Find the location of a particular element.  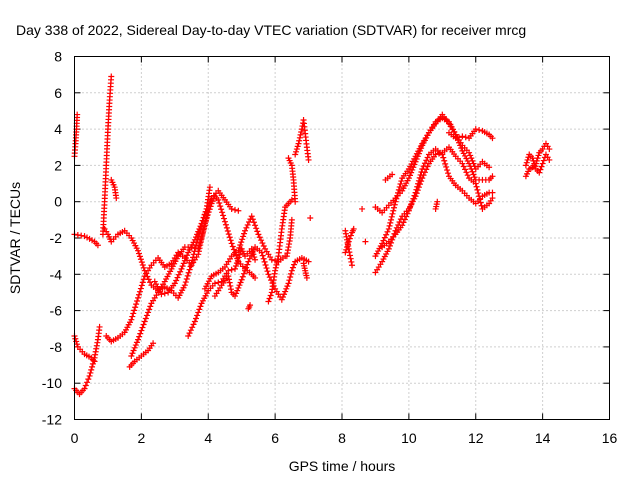

y-tick-labels: -12 -10 -8 -6 -4 -2 0 2 4 6 8 is located at coordinates (52, 238).